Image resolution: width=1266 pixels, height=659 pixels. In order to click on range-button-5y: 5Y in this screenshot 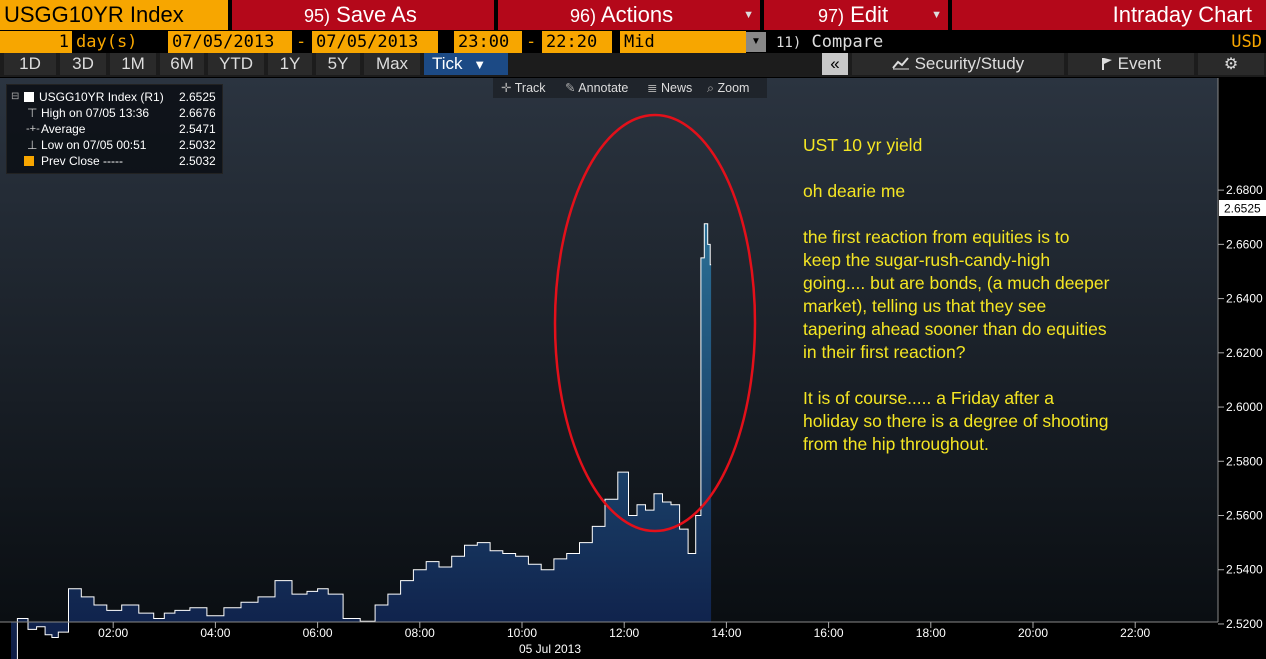, I will do `click(338, 64)`.